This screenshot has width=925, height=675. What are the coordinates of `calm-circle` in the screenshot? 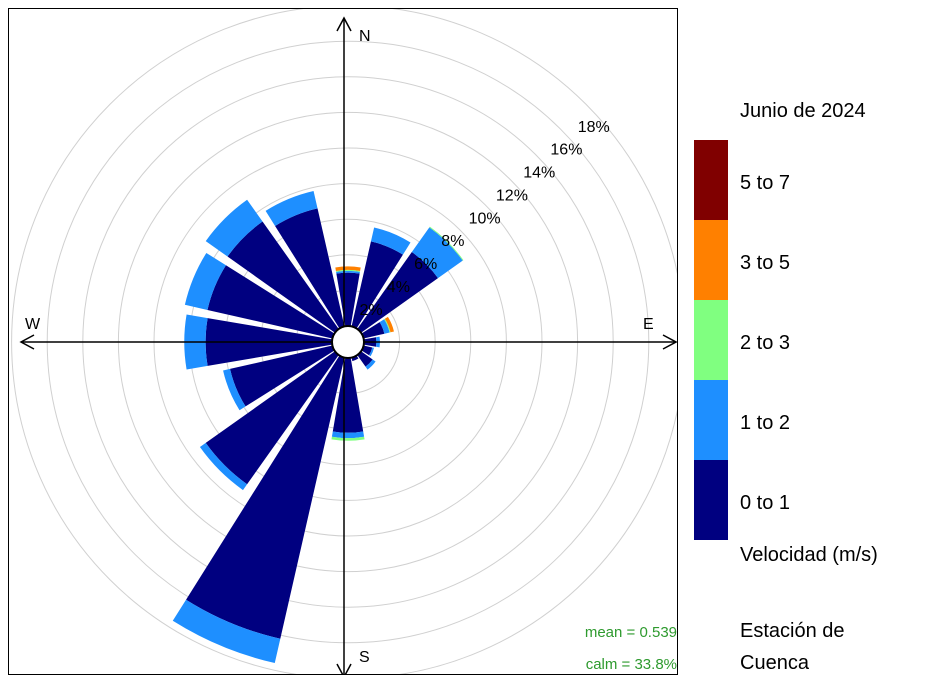 It's located at (348, 342).